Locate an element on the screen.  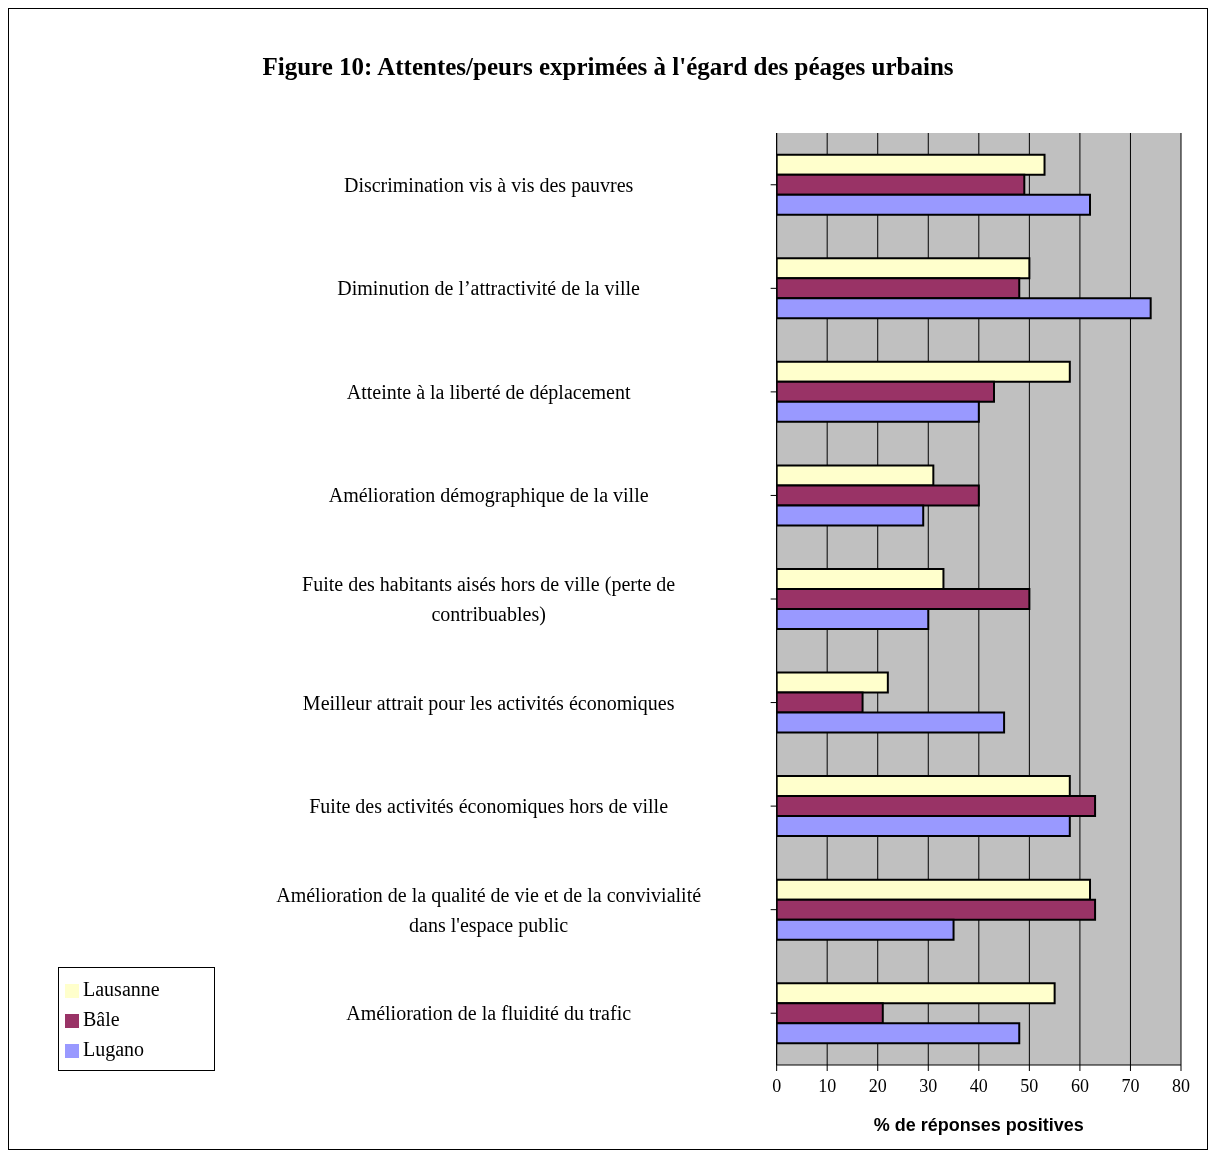
legend-label: Lugano is located at coordinates (114, 1049).